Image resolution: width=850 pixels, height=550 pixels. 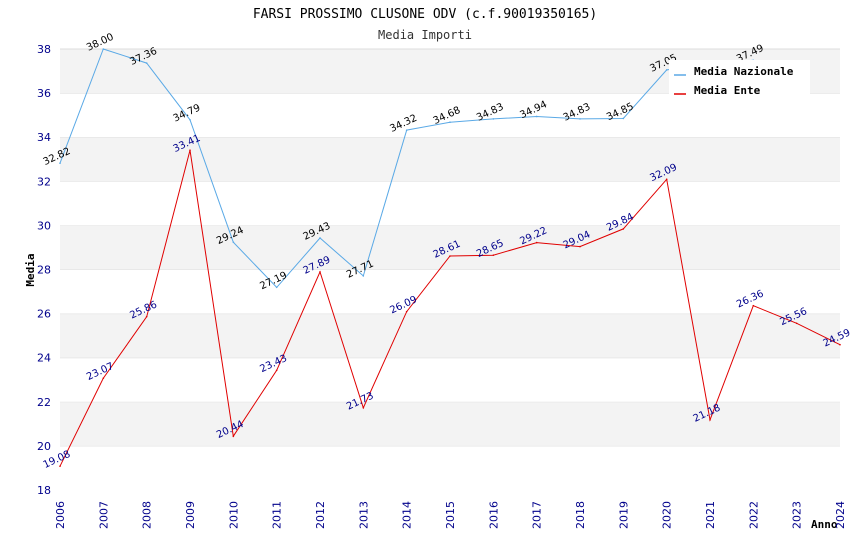 I want to click on y-tick-label: 34, so click(x=44, y=137).